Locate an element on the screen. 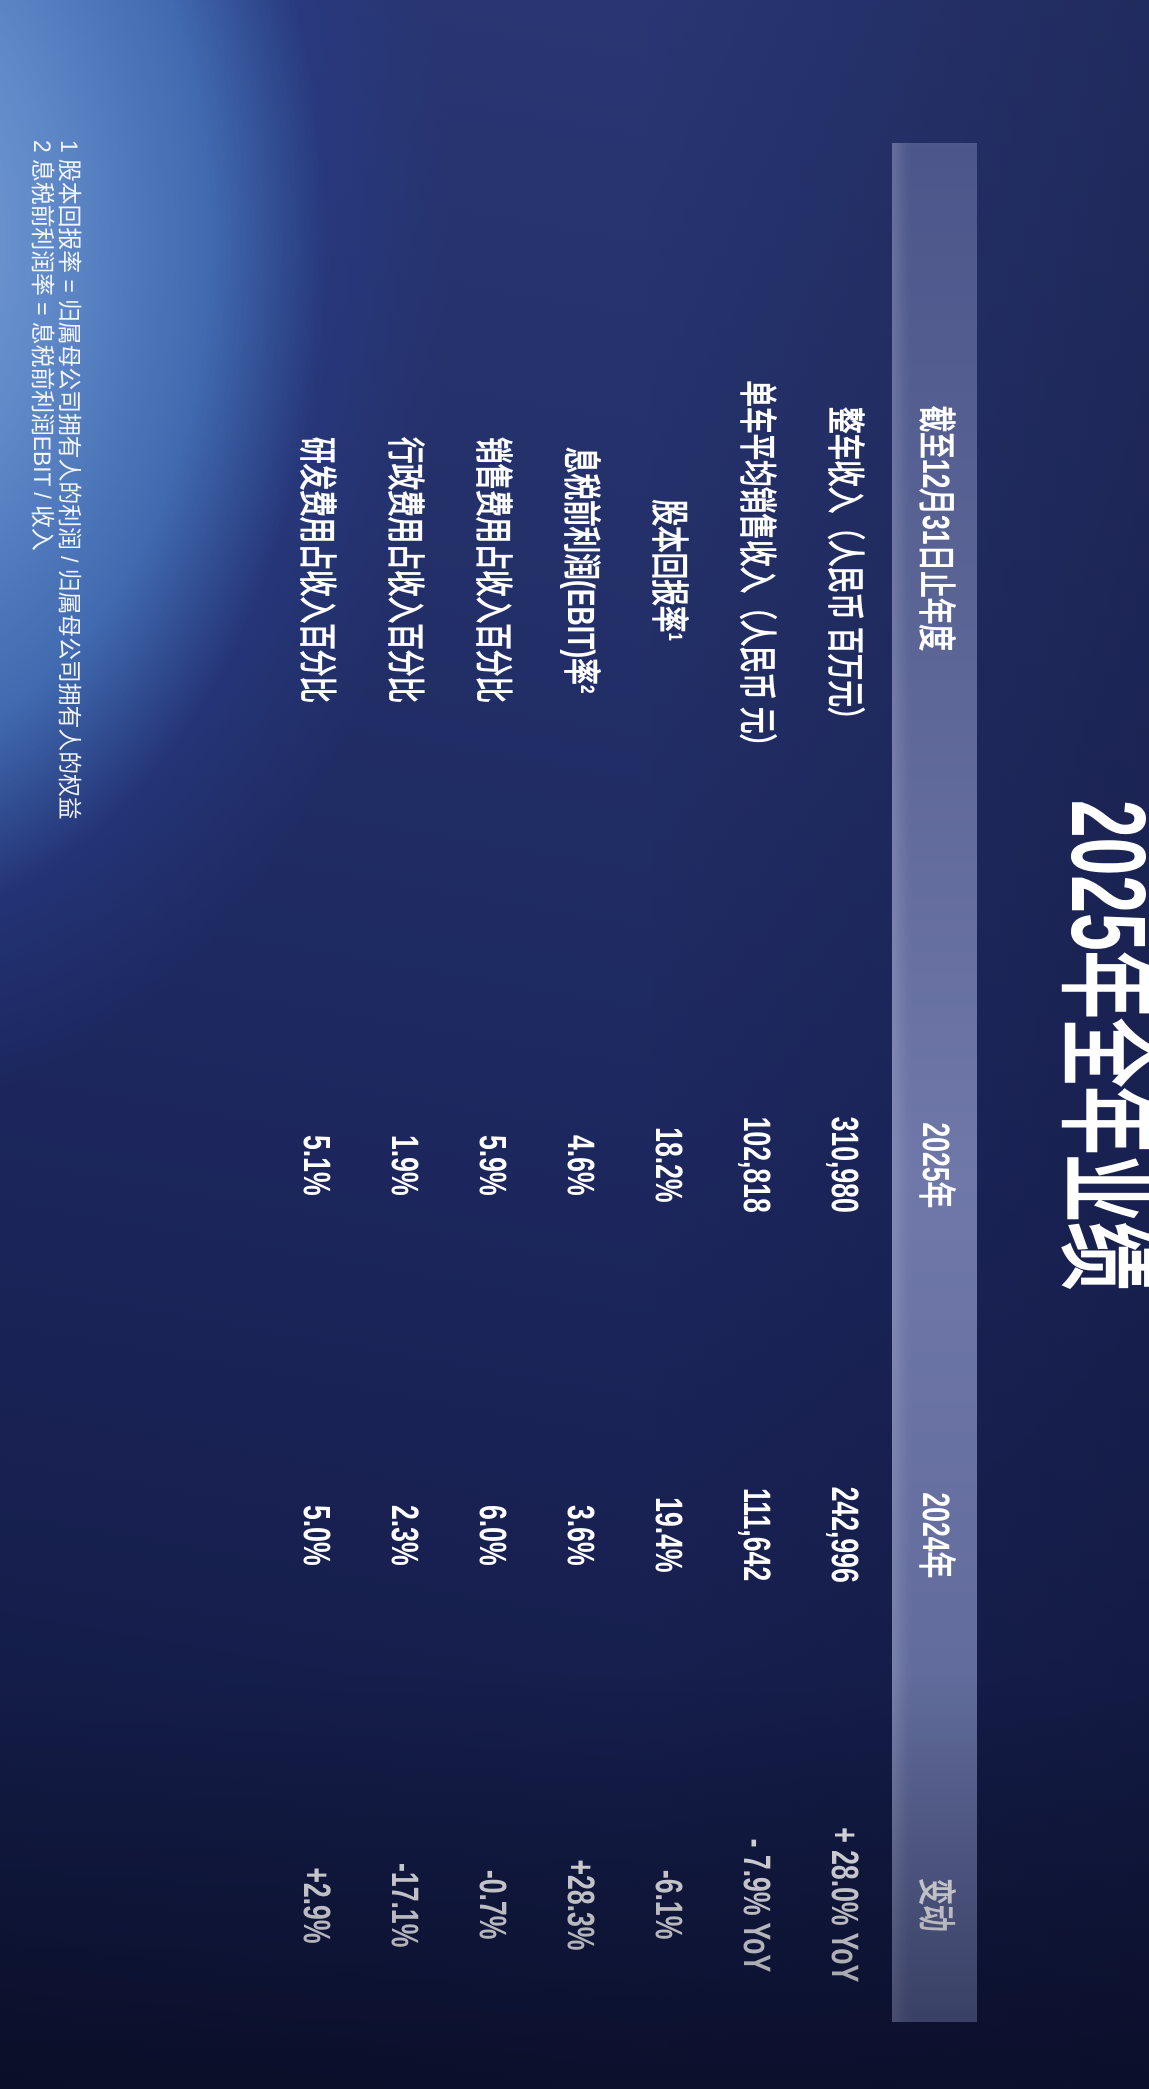 The image size is (1149, 2089). value-2024-text: 6.0% is located at coordinates (492, 1535).